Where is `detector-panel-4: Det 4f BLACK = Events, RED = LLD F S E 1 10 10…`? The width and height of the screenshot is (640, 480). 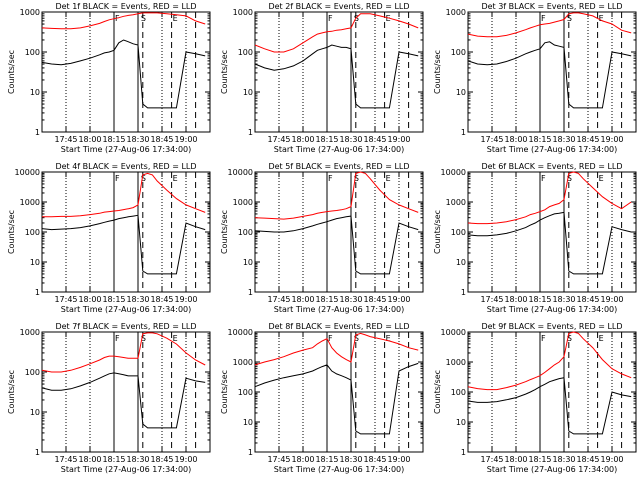
detector-panel-4: Det 4f BLACK = Events, RED = LLD F S E 1 10 10… is located at coordinates (109, 238).